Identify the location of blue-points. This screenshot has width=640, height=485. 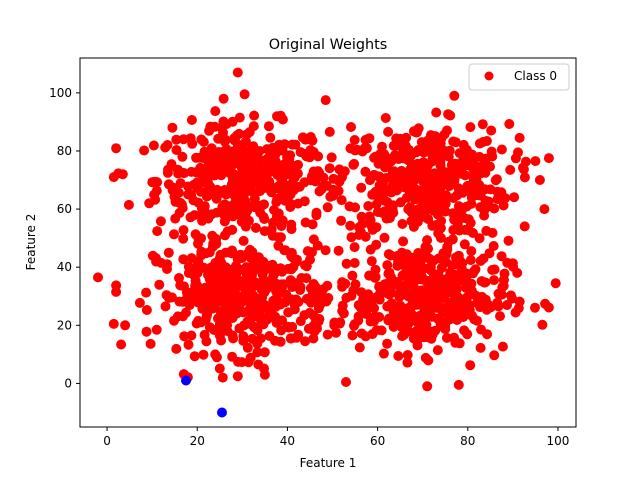
(204, 396).